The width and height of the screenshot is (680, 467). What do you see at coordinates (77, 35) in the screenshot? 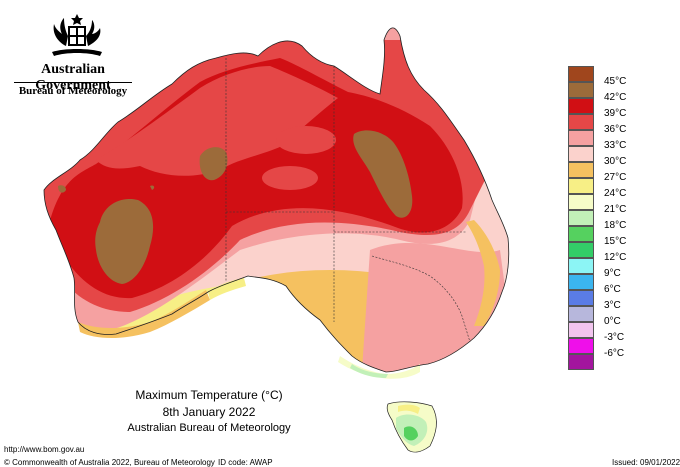
I see `coat-of-arms-icon` at bounding box center [77, 35].